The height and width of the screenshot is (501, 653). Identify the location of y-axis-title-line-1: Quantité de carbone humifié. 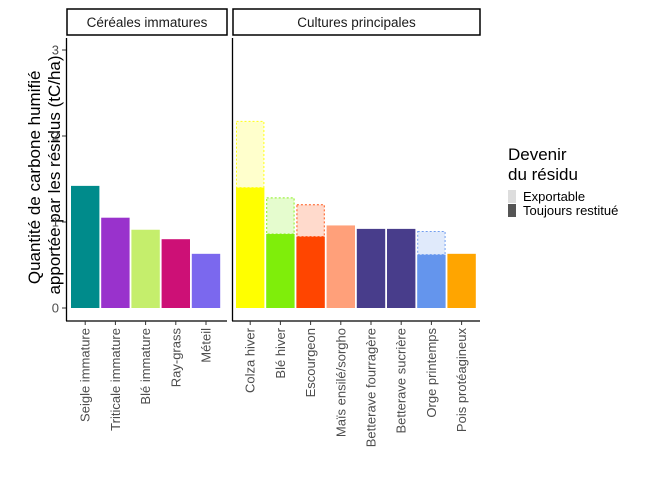
(34, 178).